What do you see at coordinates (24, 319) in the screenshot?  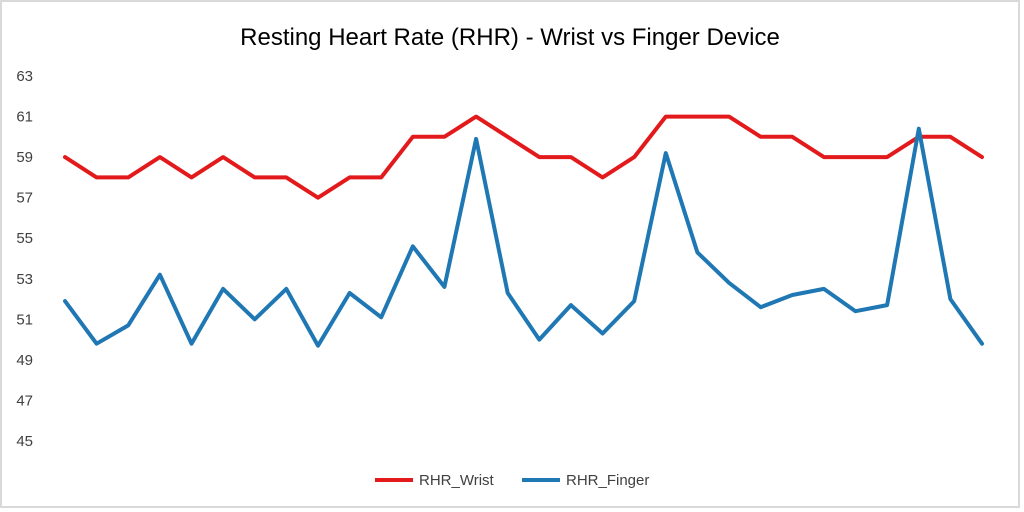 I see `y-tick-label: 51` at bounding box center [24, 319].